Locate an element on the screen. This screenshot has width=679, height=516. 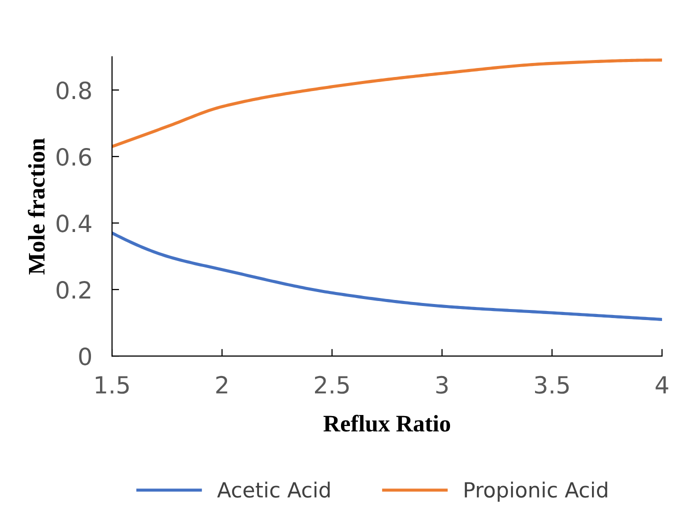
legend-label: Acetic Acid is located at coordinates (273, 490).